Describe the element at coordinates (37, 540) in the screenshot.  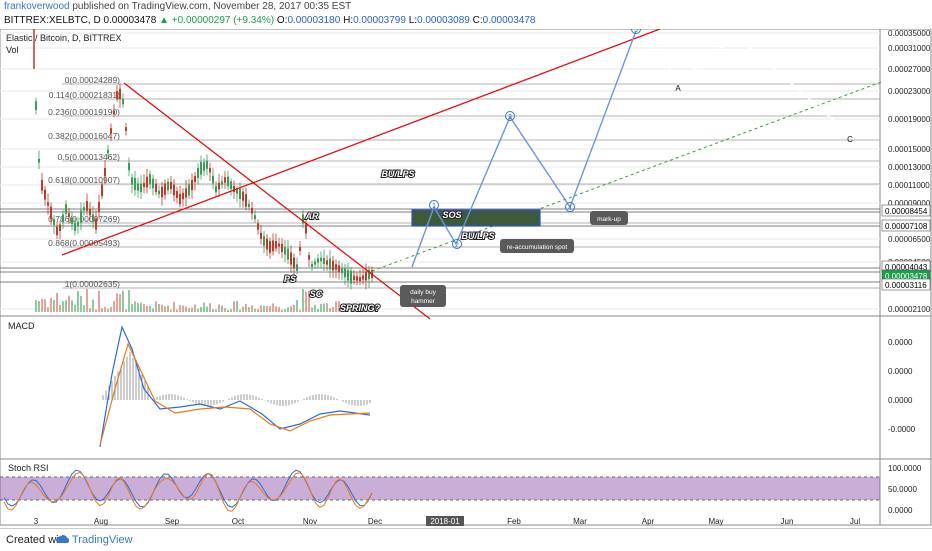
I see `created-with-label: Created with` at that location.